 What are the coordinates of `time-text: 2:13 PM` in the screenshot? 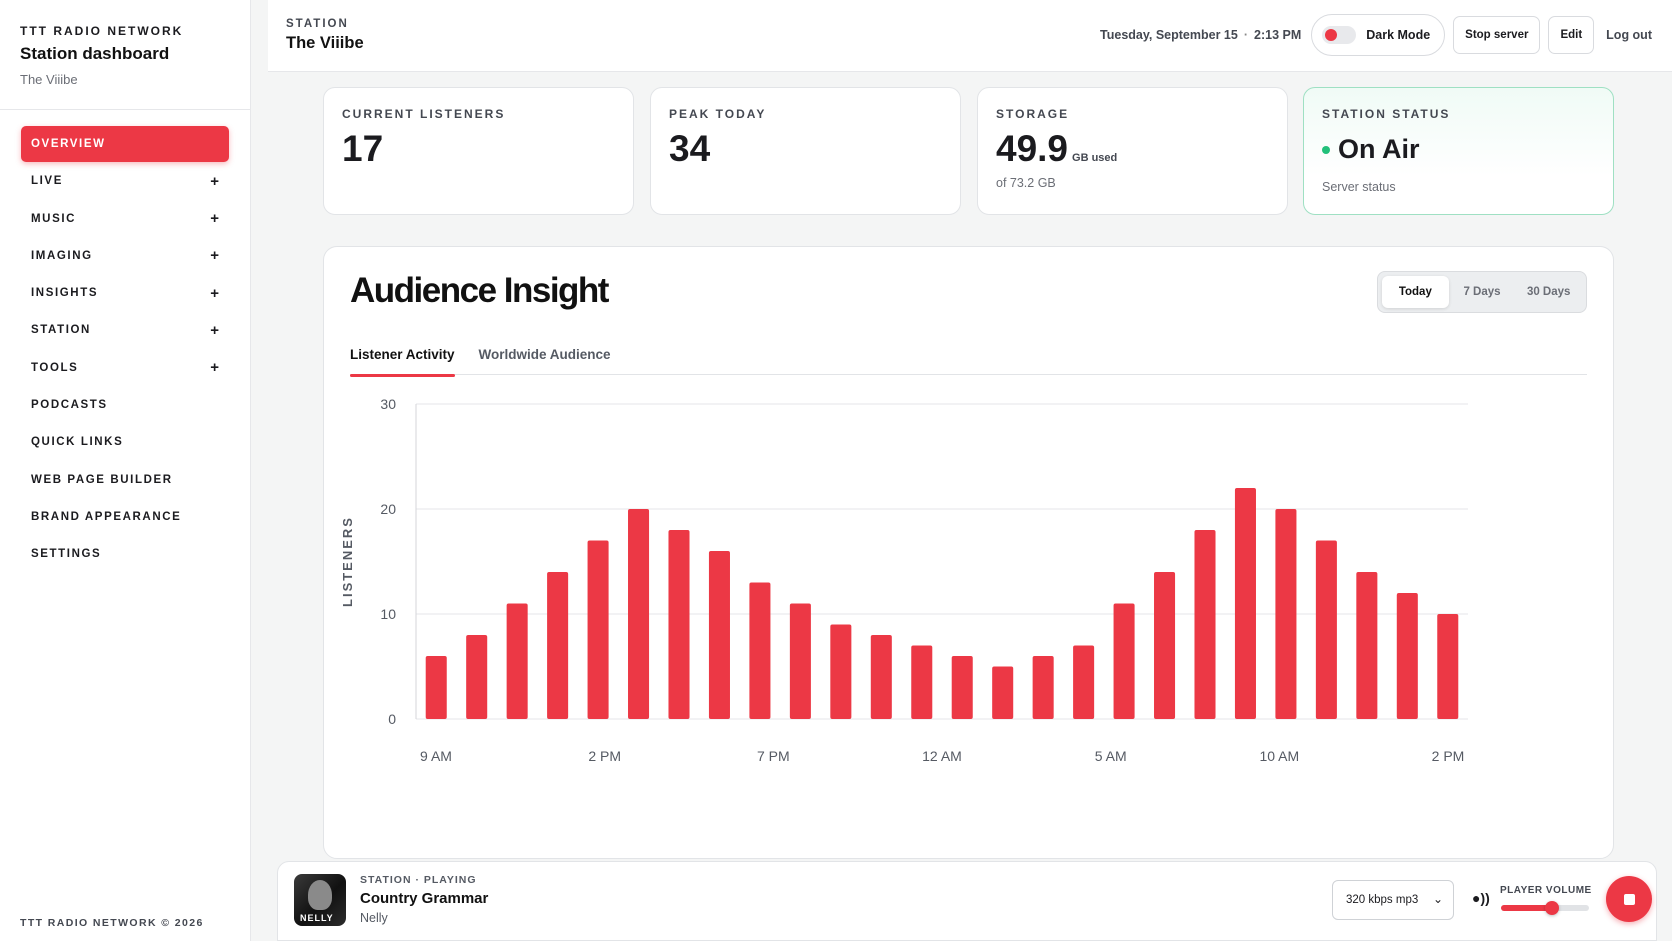 It's located at (1278, 35).